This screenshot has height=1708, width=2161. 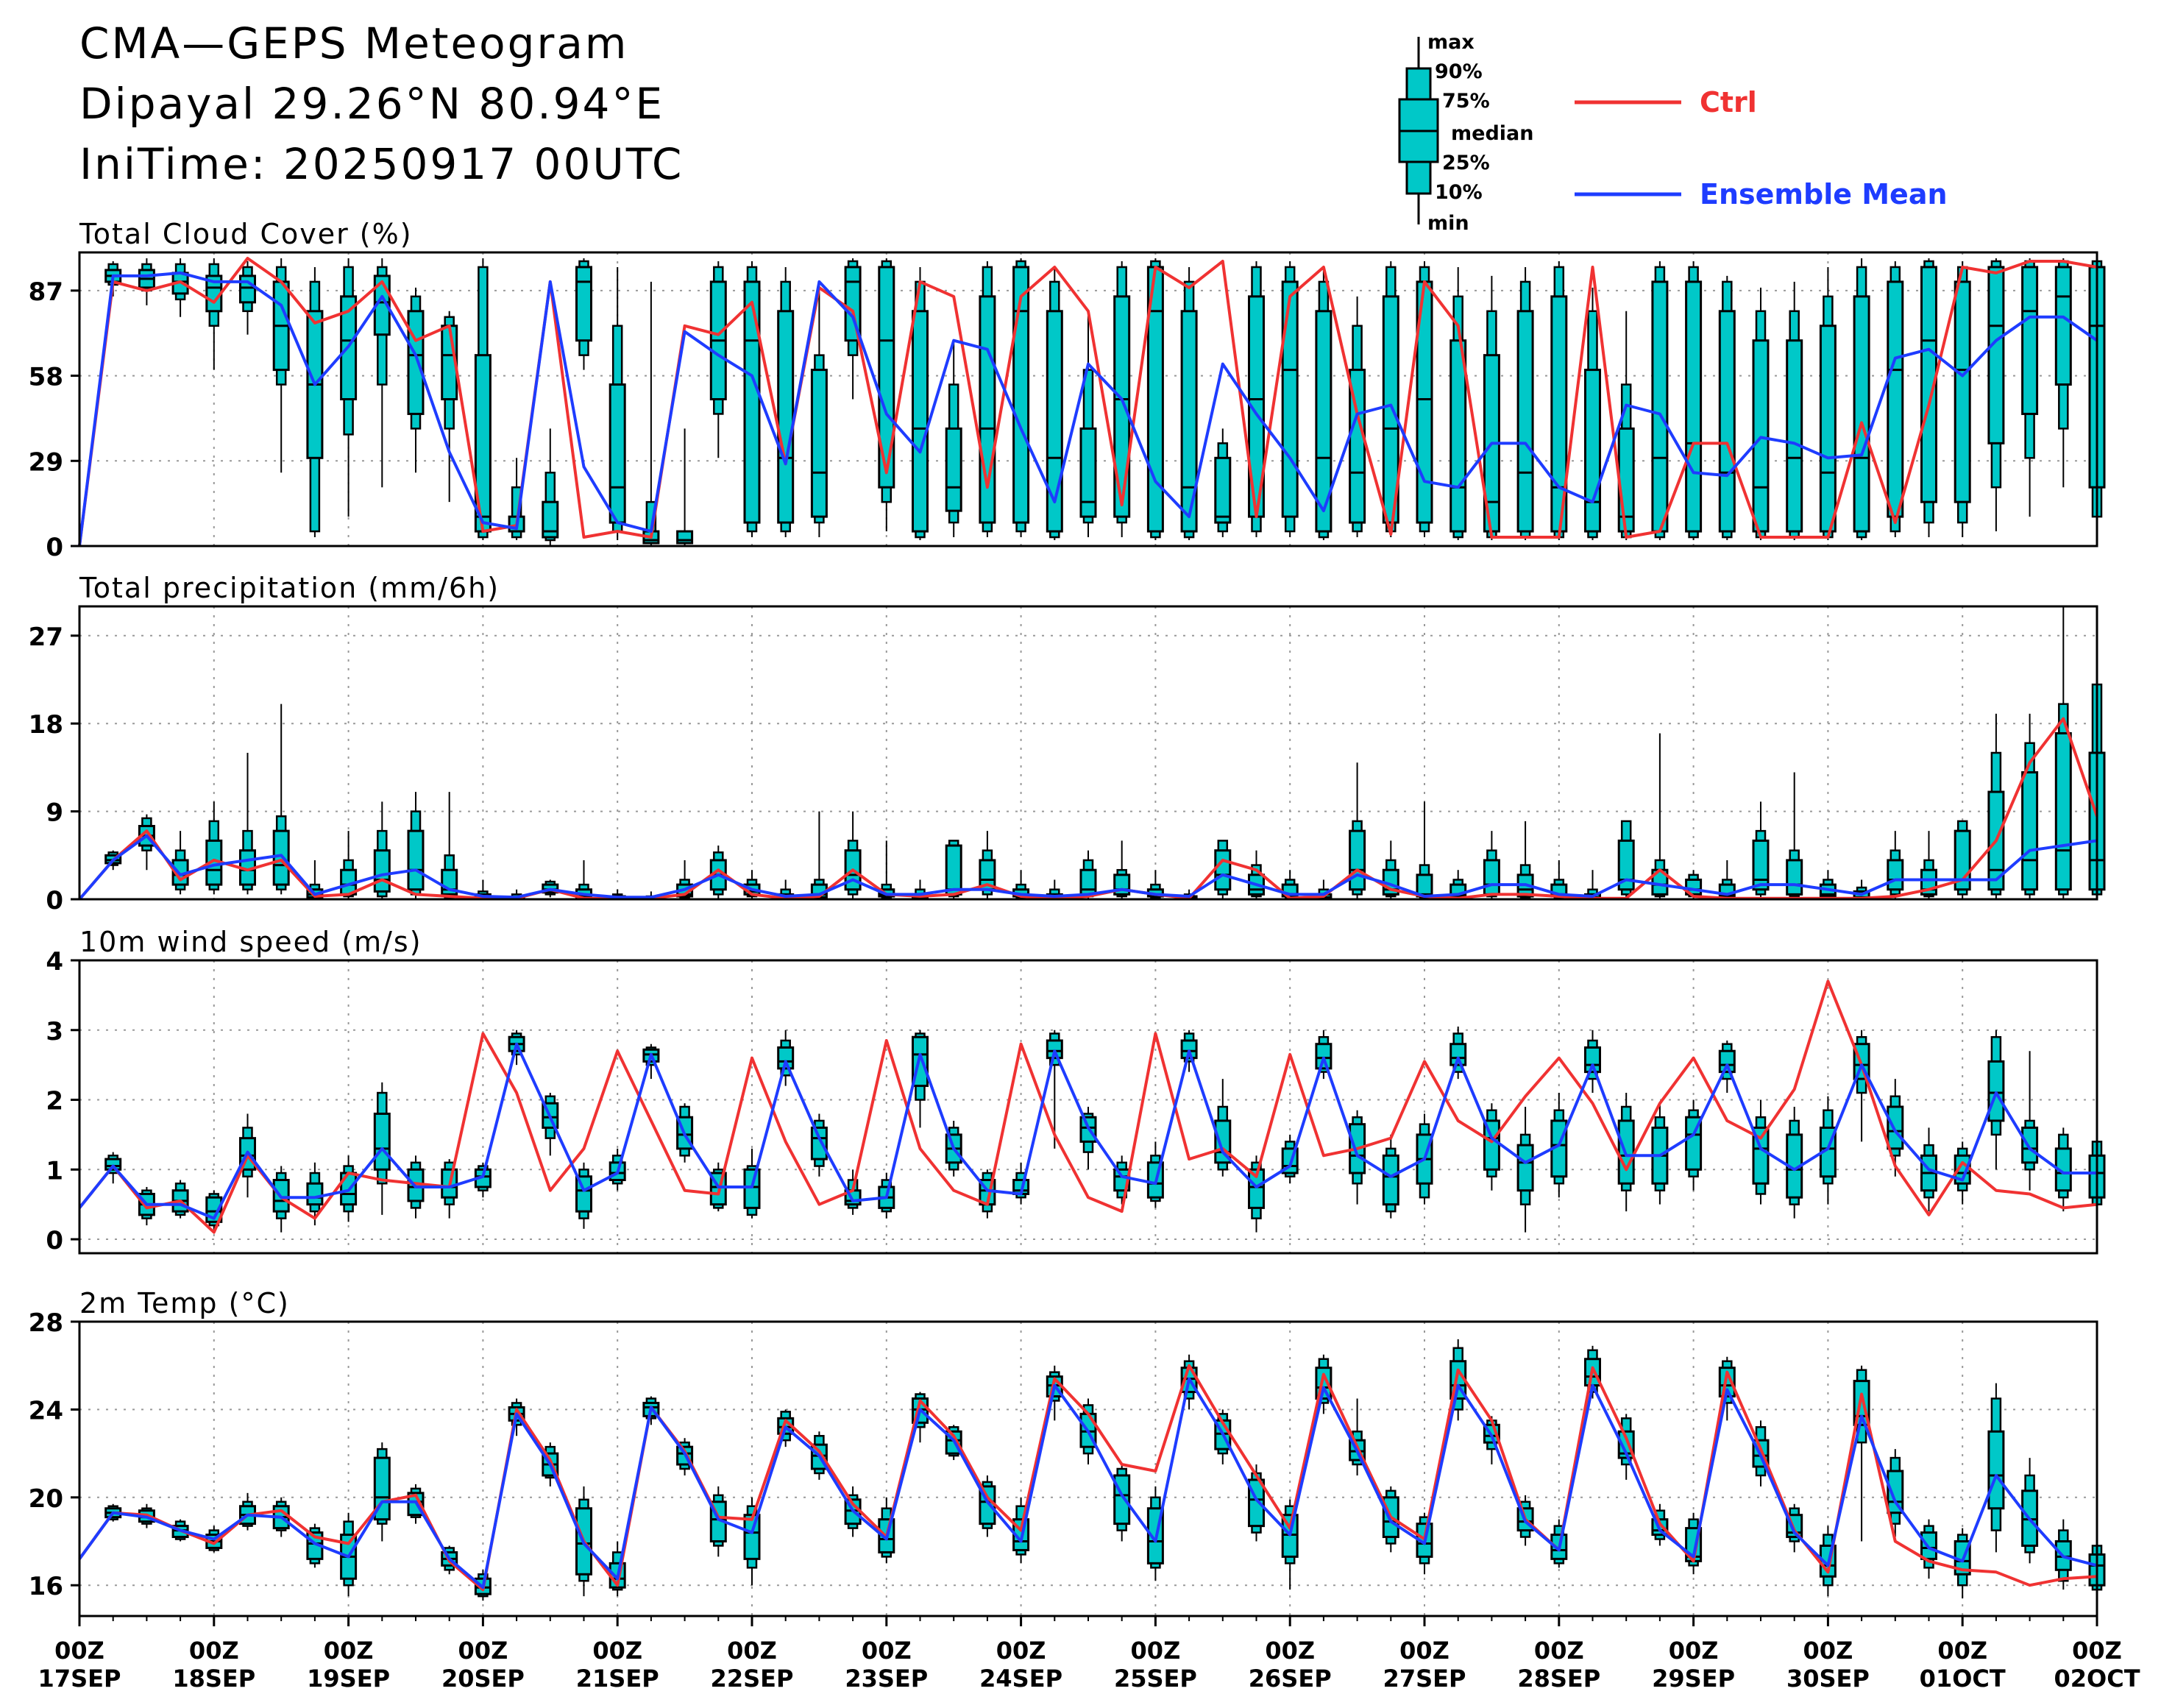 What do you see at coordinates (46, 462) in the screenshot?
I see `y-tick-label: 29` at bounding box center [46, 462].